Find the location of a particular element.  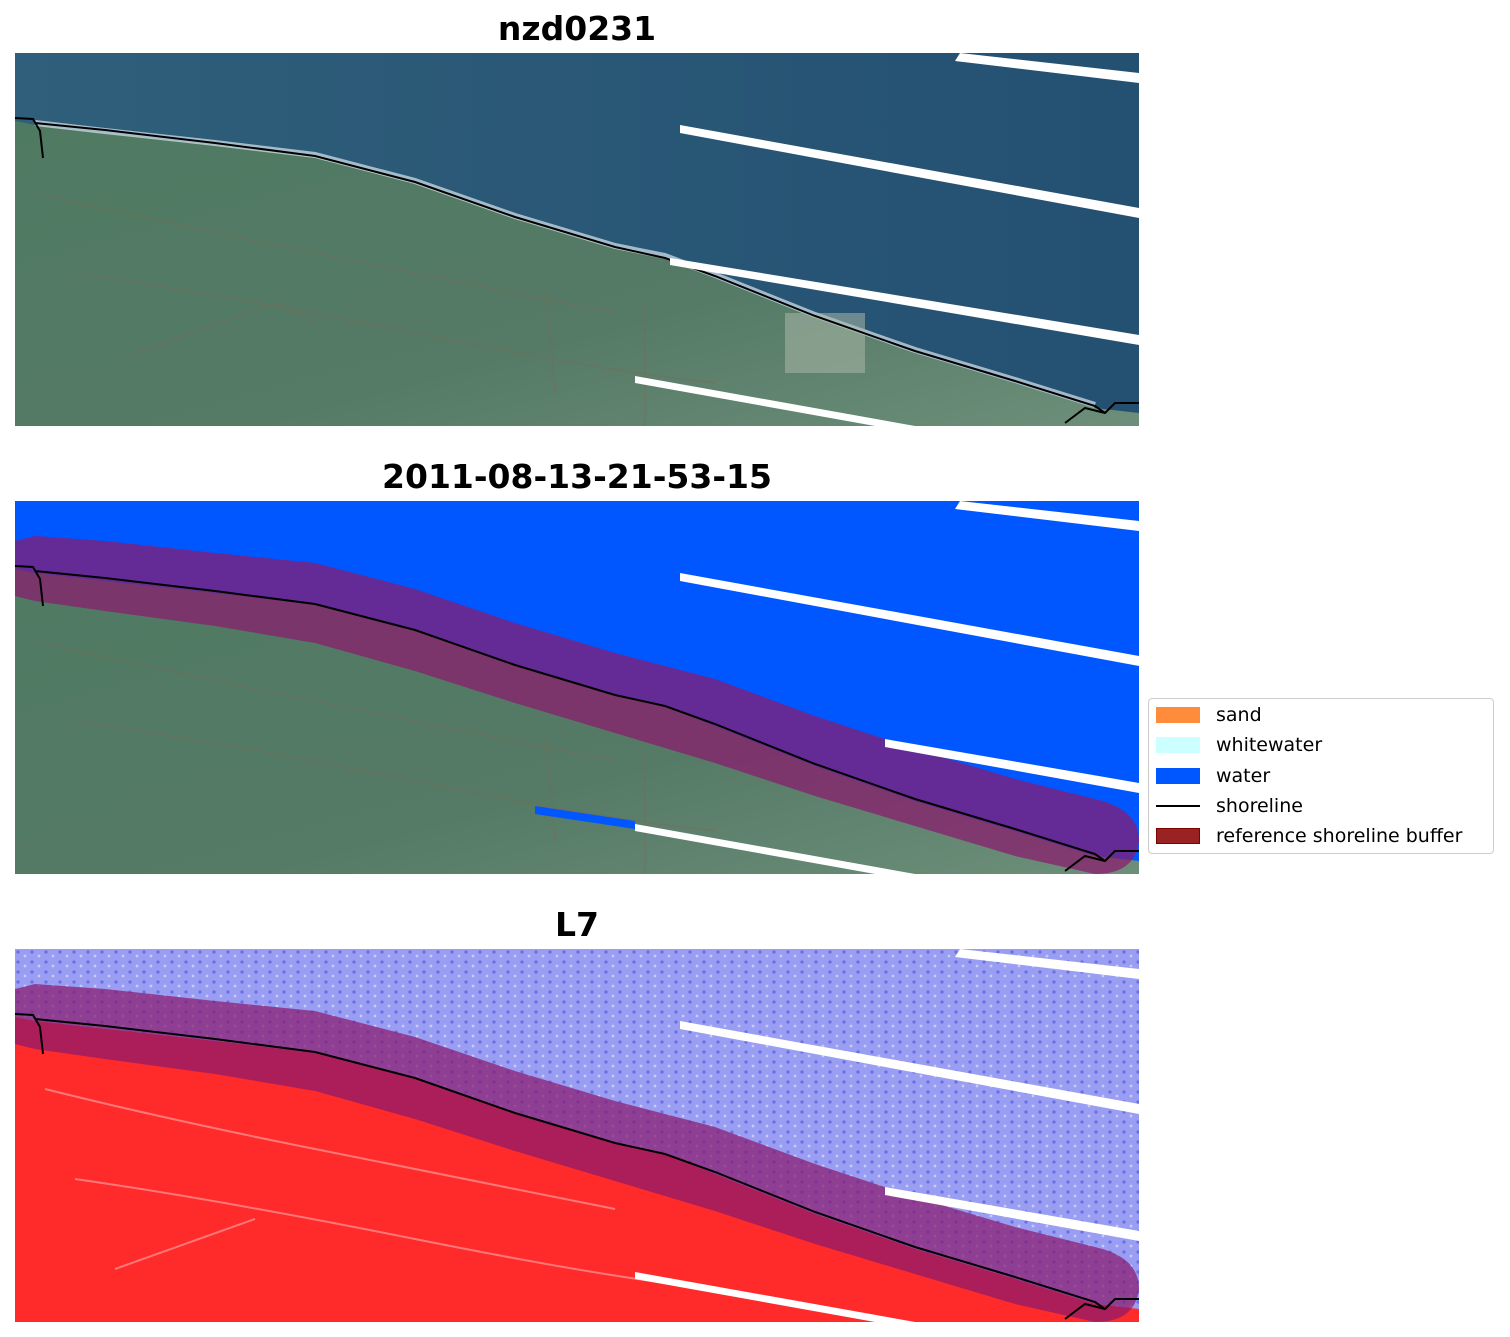

legend-item-reference-shoreline-buffer: reference shoreline buffer is located at coordinates (1324, 836).